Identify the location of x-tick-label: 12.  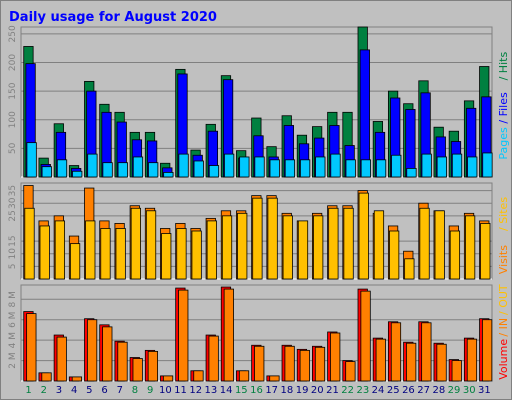
(195, 390).